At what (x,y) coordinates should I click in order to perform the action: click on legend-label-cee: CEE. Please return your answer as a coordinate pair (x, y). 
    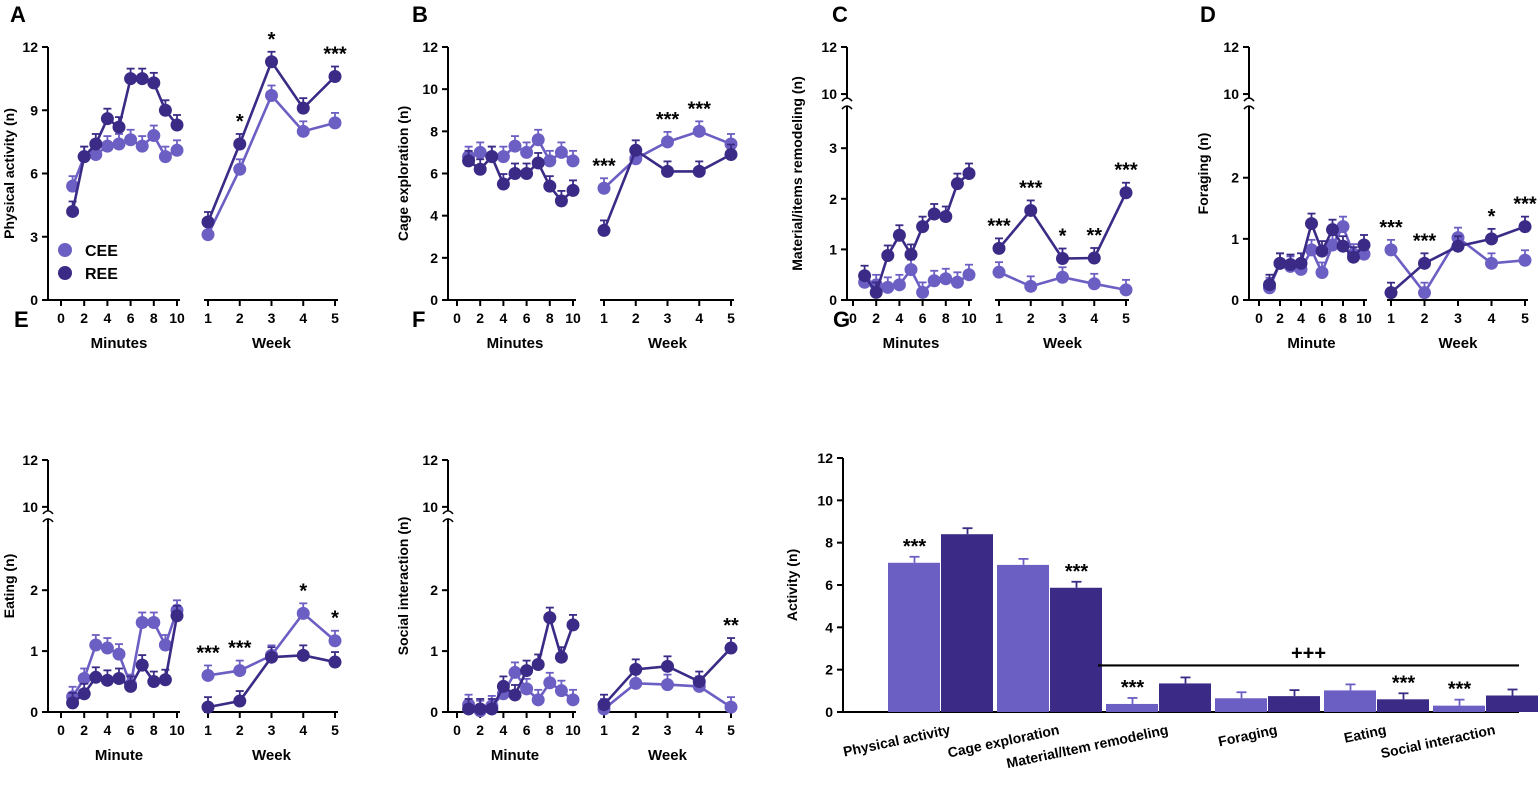
    Looking at the image, I should click on (101, 251).